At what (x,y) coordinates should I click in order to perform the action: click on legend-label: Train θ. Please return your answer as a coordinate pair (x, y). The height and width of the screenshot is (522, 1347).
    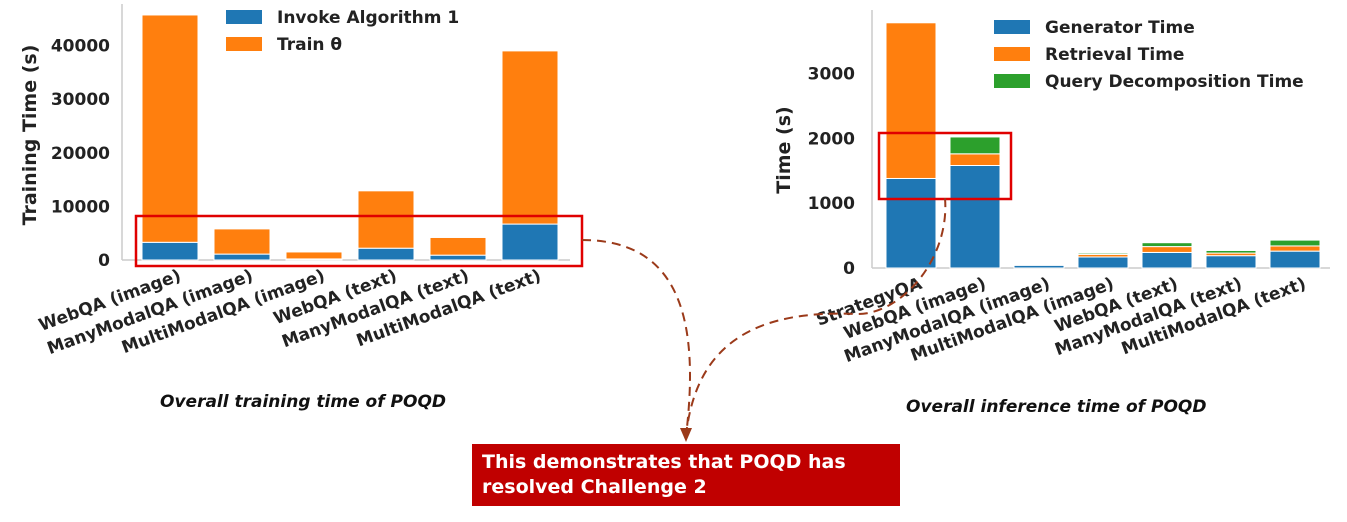
    Looking at the image, I should click on (309, 45).